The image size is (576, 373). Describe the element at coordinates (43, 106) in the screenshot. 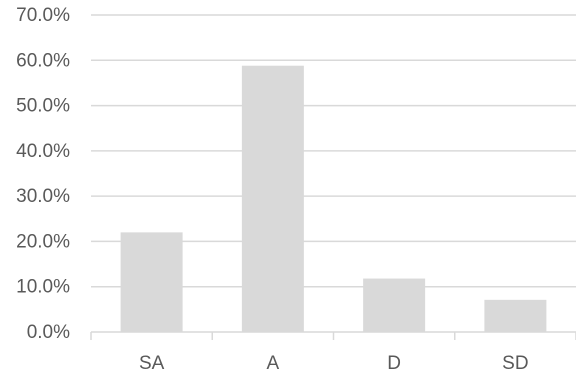

I see `y-tick-label: 50.0%` at that location.